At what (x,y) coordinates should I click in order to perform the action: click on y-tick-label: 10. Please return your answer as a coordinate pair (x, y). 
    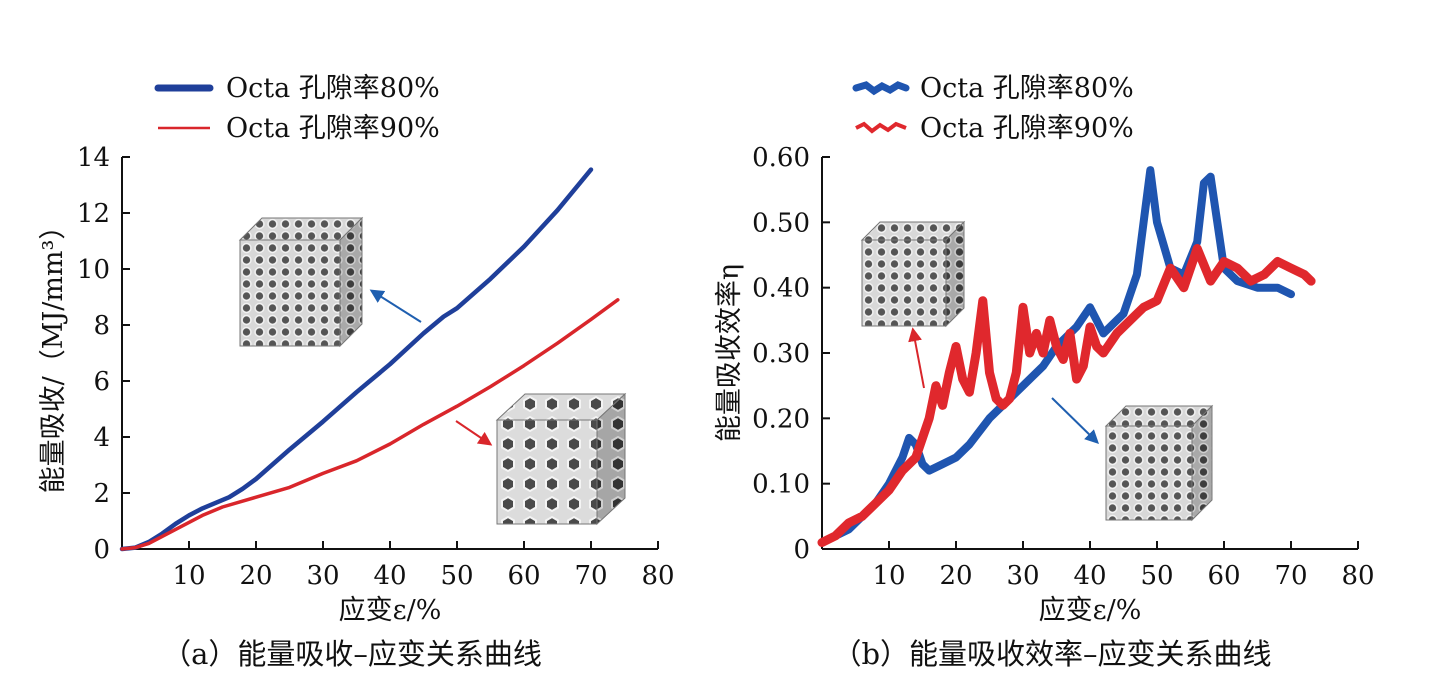
    Looking at the image, I should click on (93, 270).